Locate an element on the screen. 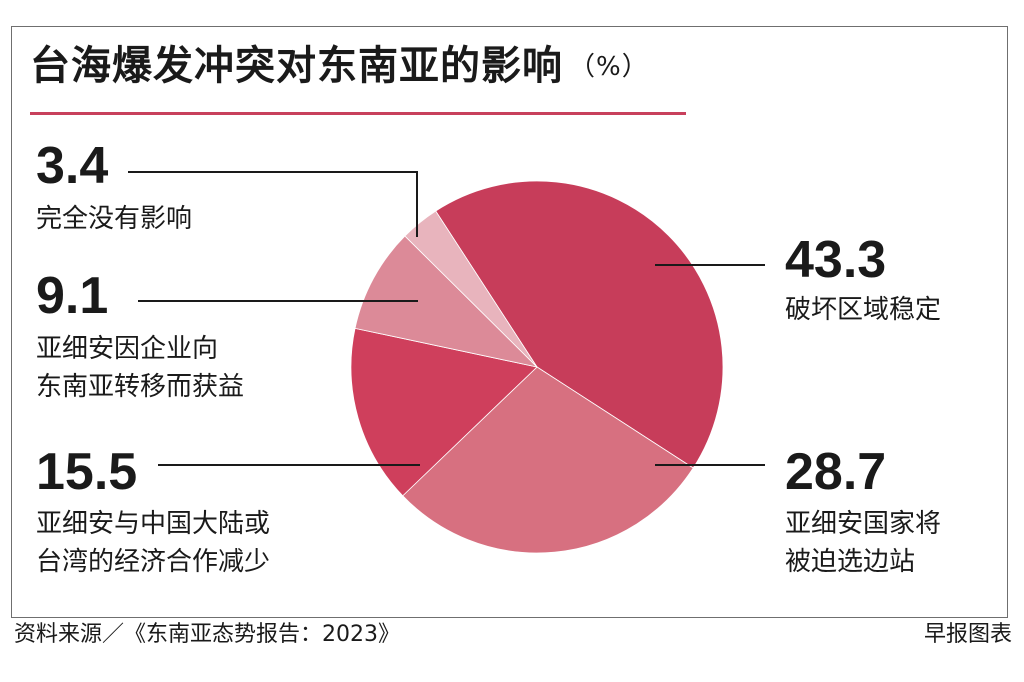  slice-label: 台湾的经济合作减少 is located at coordinates (153, 562).